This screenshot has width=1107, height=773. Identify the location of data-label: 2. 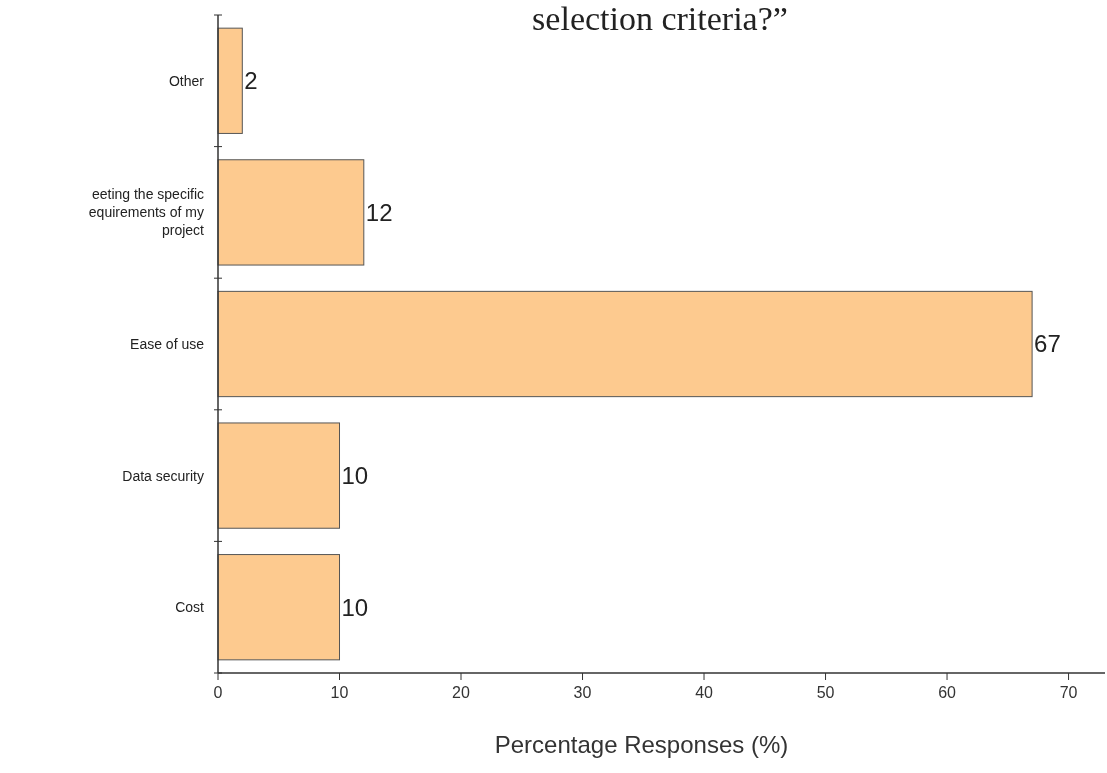
(251, 81).